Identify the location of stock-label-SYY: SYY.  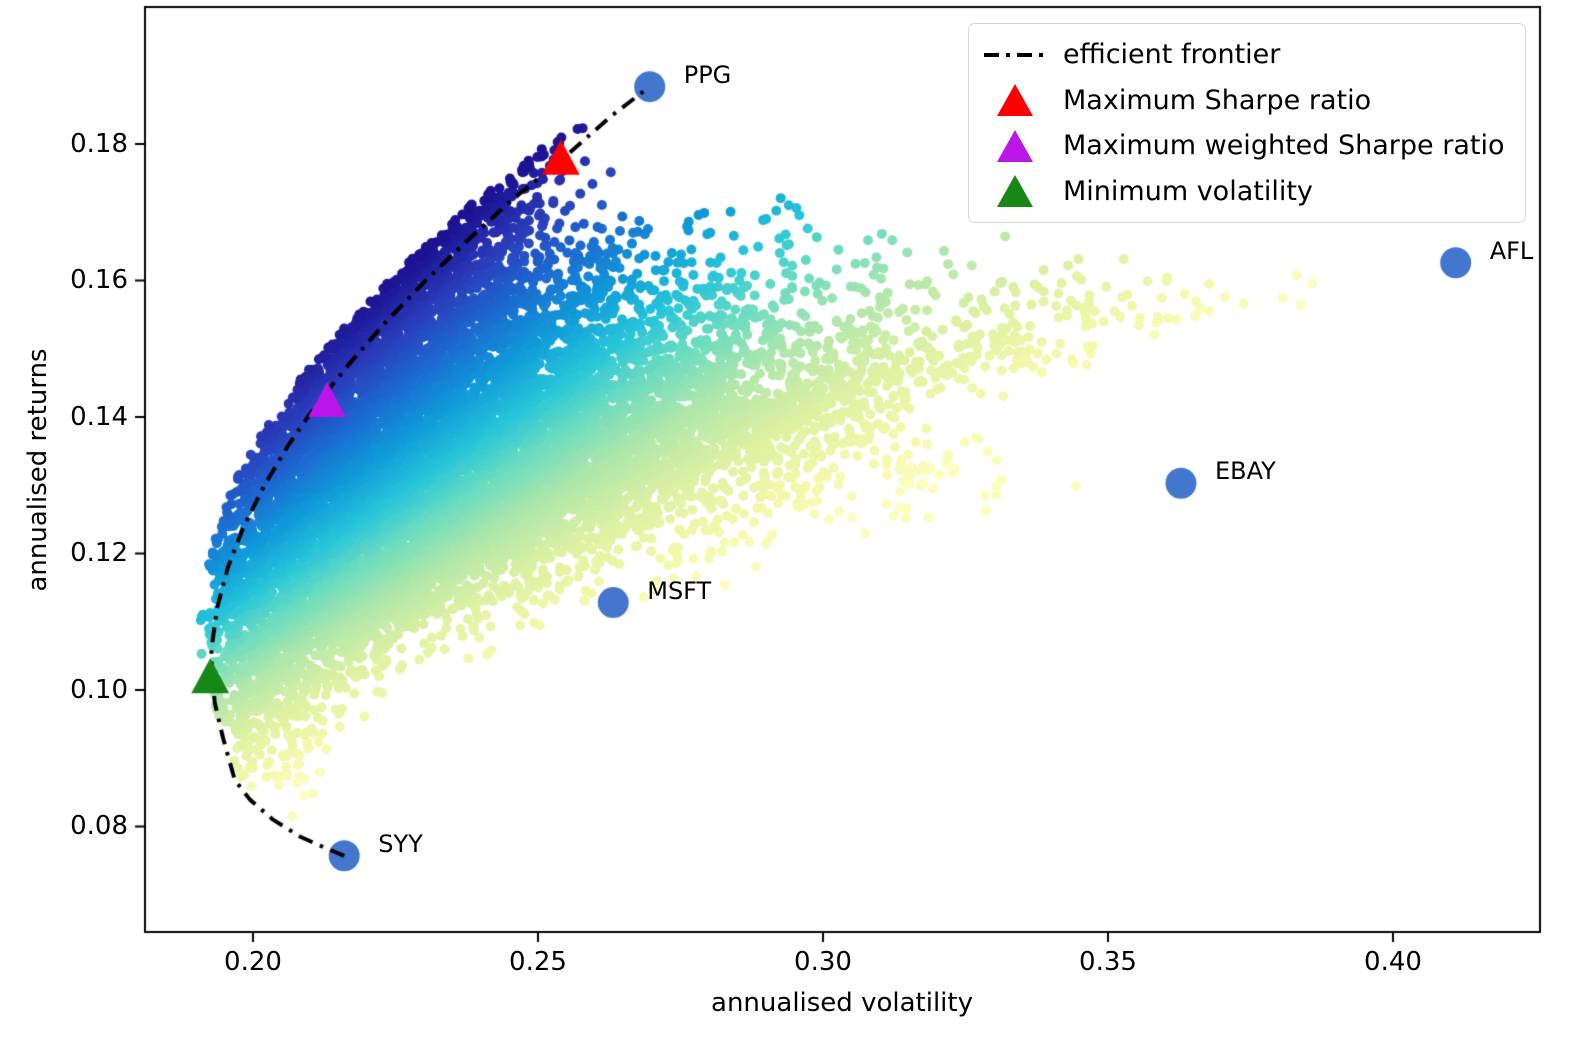
(400, 843).